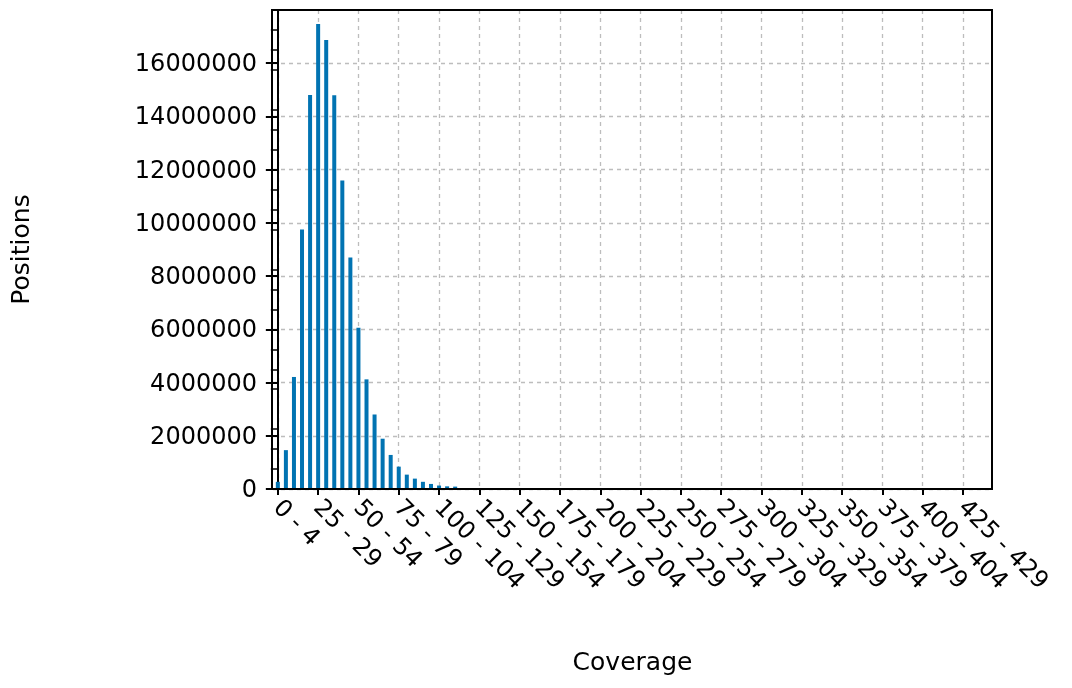 This screenshot has width=1072, height=688. Describe the element at coordinates (195, 169) in the screenshot. I see `y-tick-label: 12000000` at that location.